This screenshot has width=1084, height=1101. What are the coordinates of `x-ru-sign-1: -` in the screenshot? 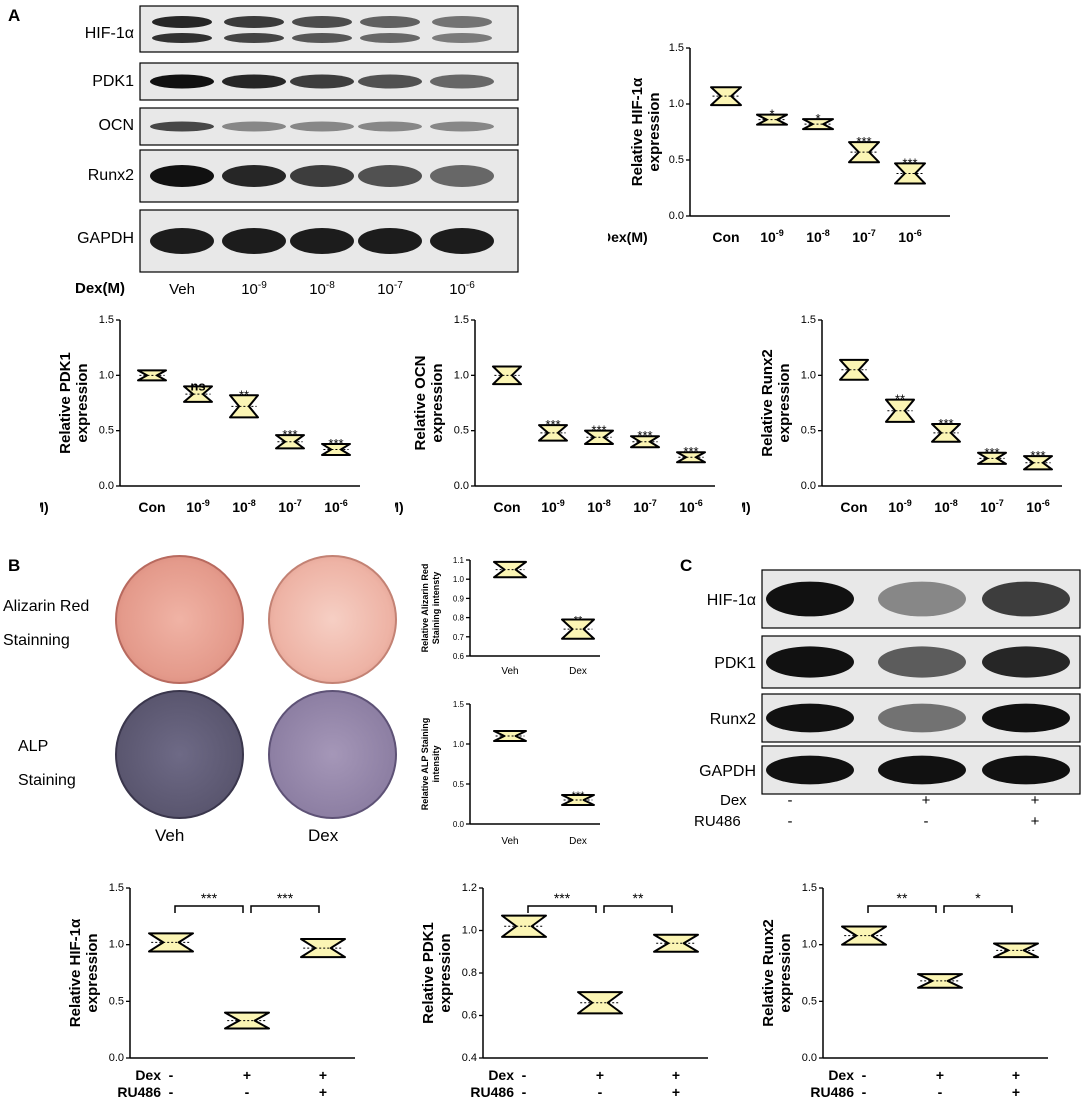 It's located at (600, 1090).